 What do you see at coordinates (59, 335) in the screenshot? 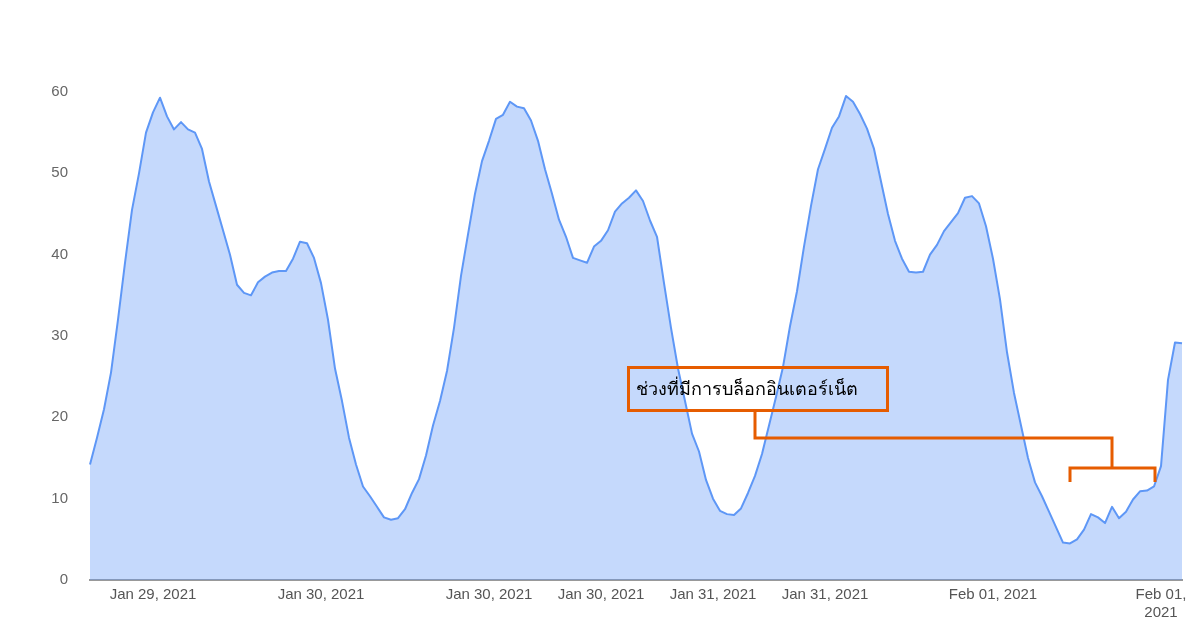
I see `y-tick-label: 30` at bounding box center [59, 335].